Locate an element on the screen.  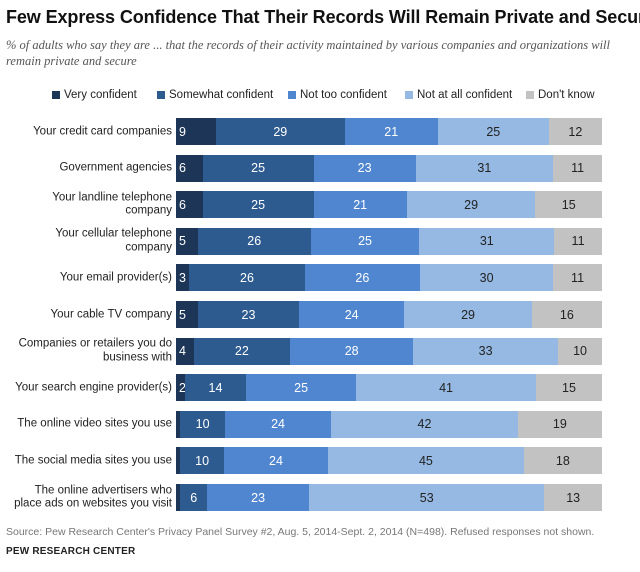
bar-segment-very: 9 is located at coordinates (196, 131).